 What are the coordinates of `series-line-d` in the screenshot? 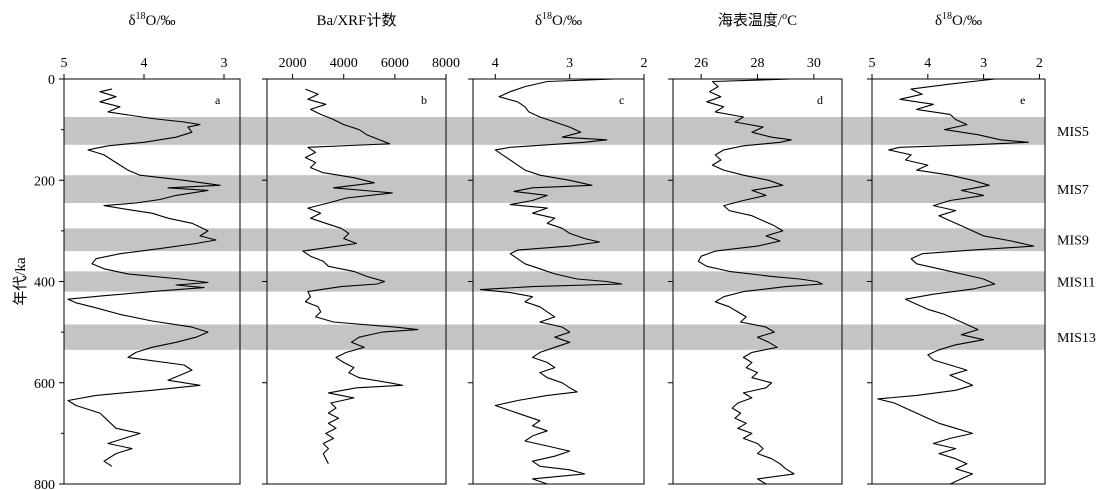 It's located at (760, 281).